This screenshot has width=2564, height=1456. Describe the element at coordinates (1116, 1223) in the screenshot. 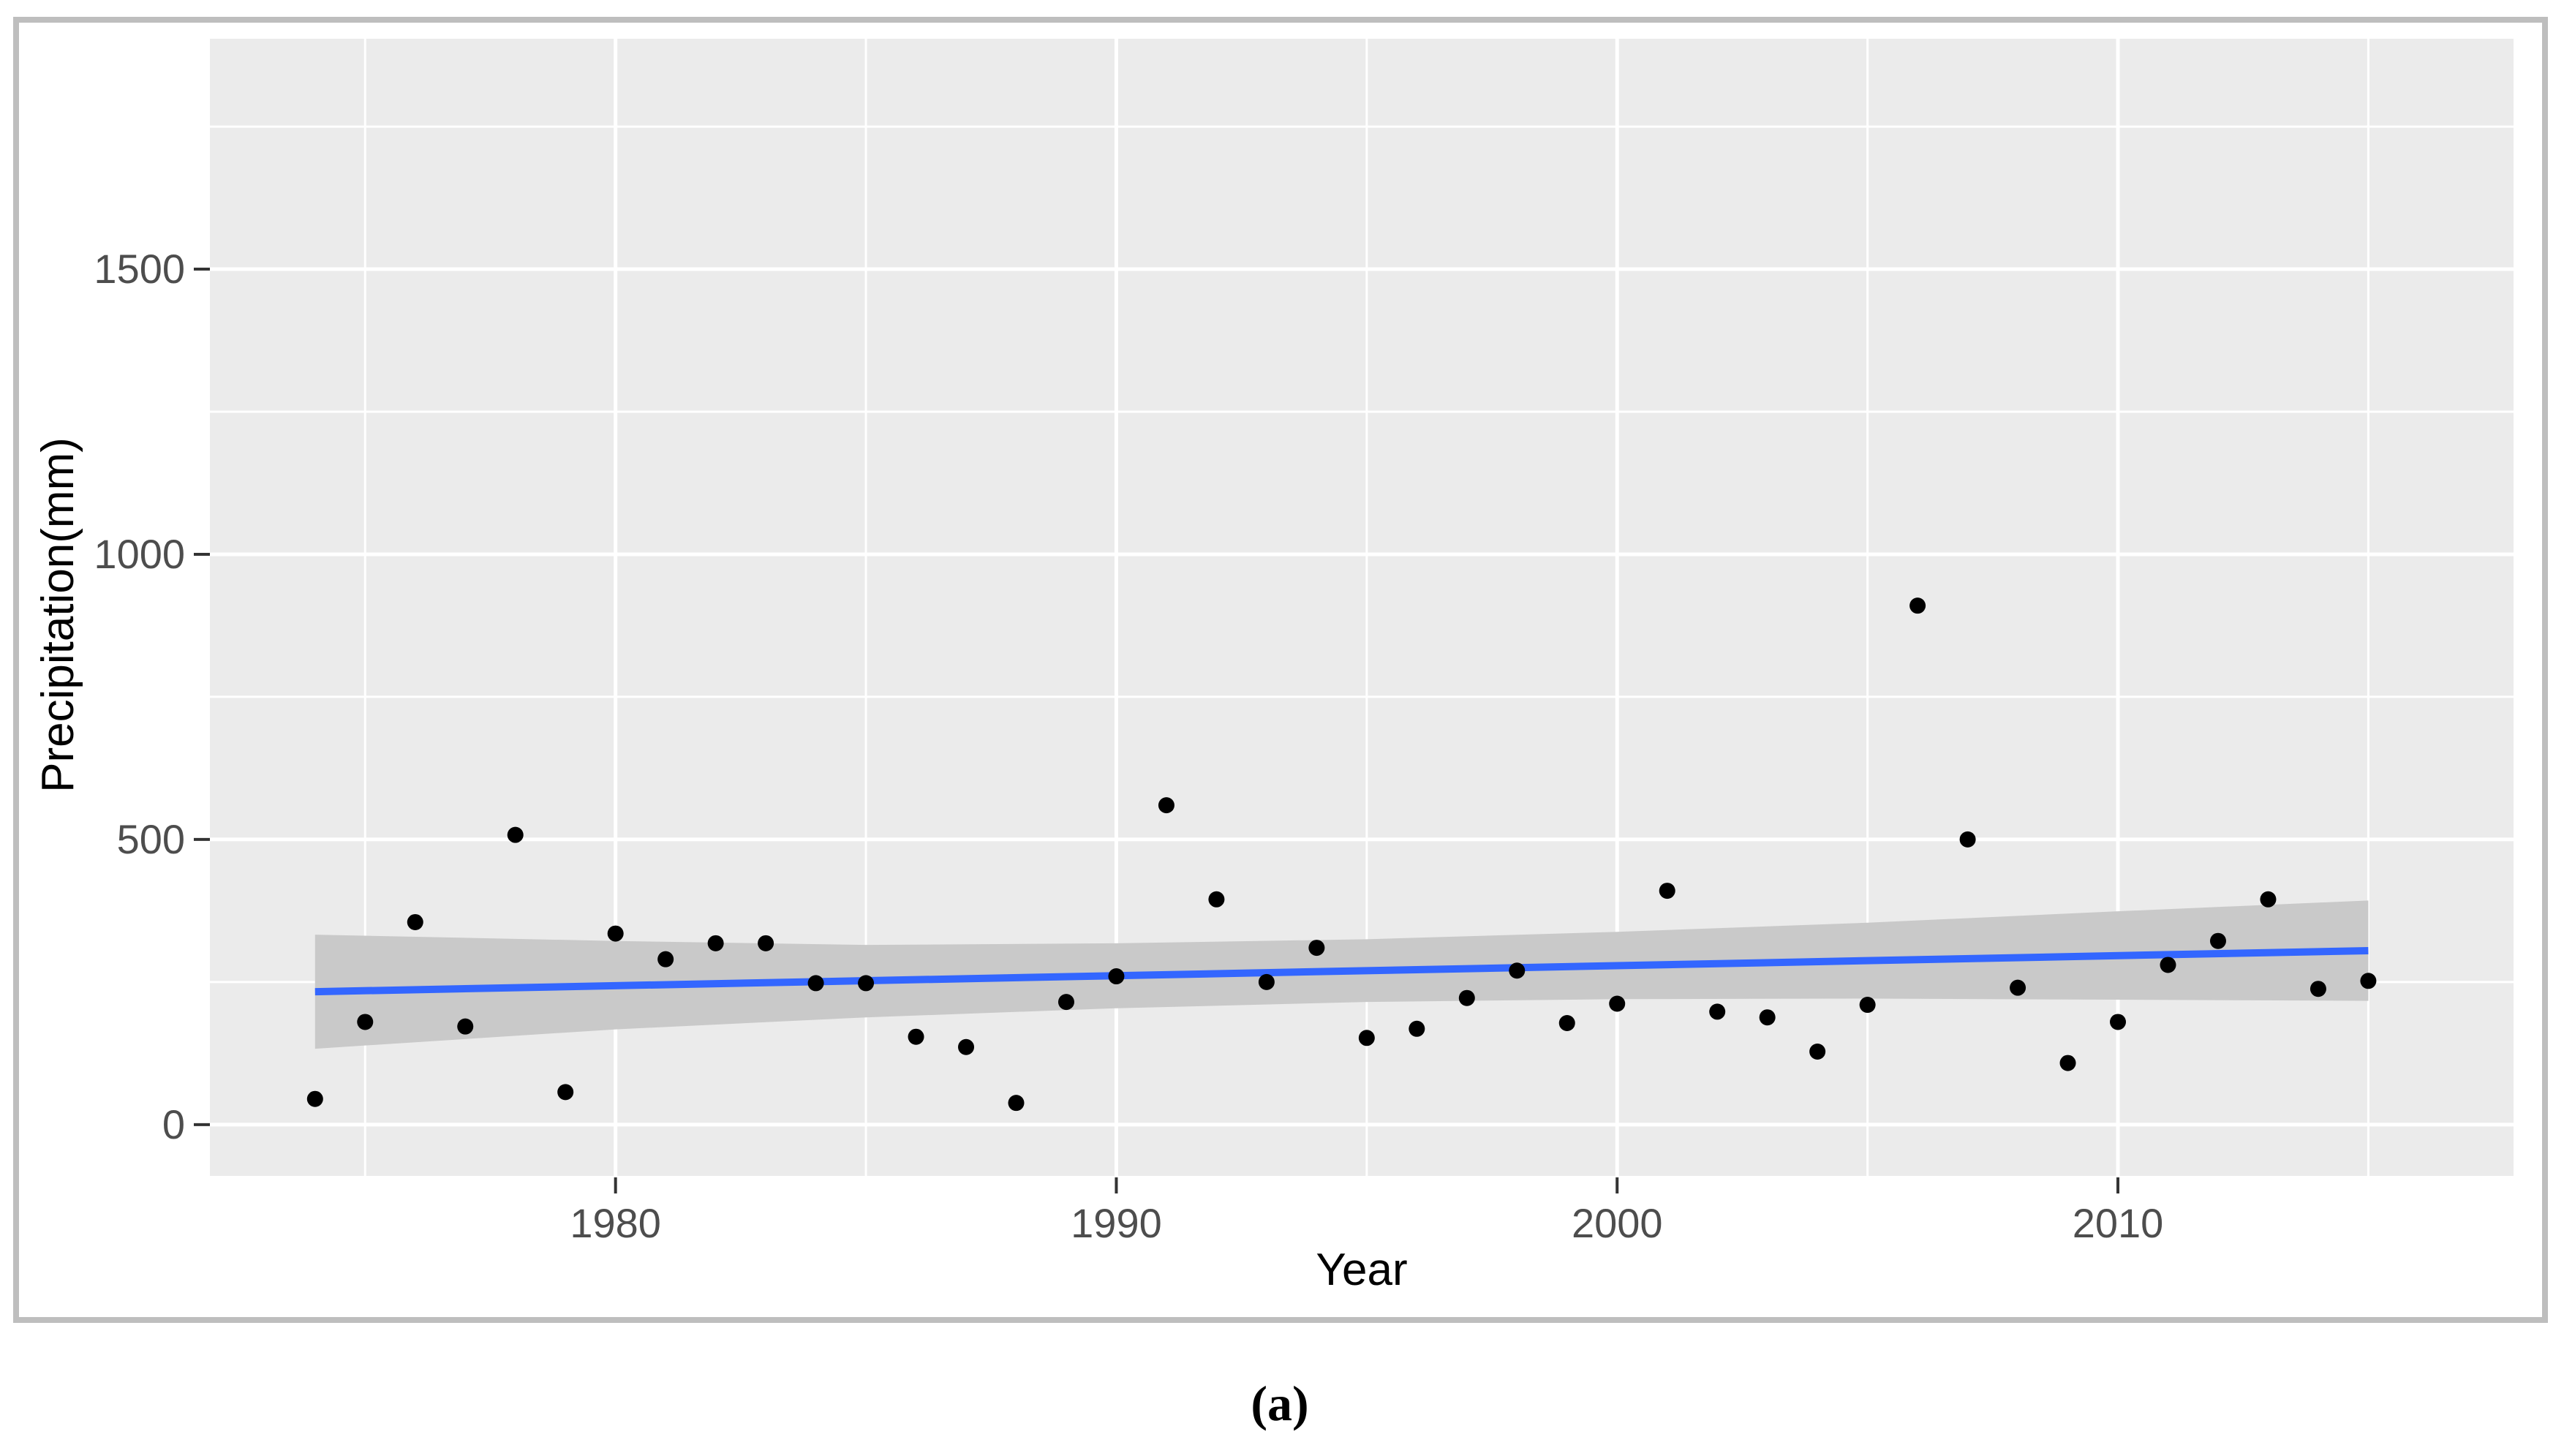

I see `x-tick-label: 1990` at that location.